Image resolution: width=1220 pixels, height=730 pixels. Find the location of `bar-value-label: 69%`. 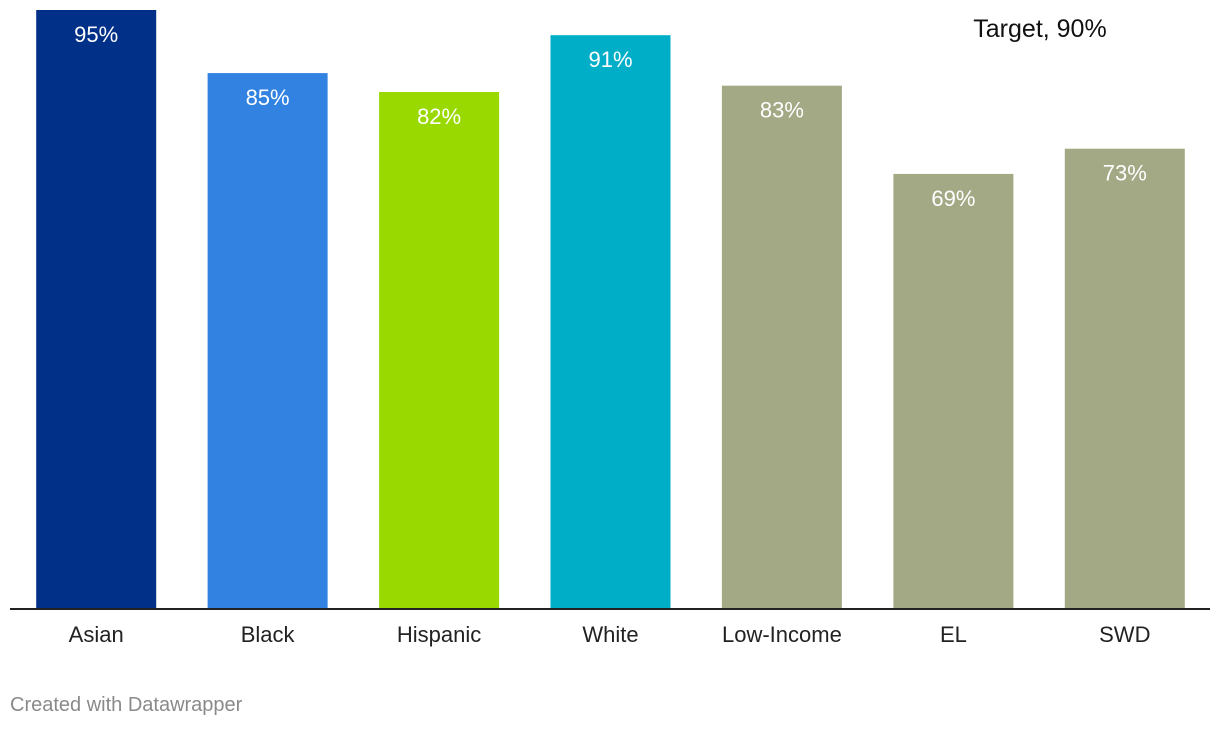

bar-value-label: 69% is located at coordinates (953, 198).